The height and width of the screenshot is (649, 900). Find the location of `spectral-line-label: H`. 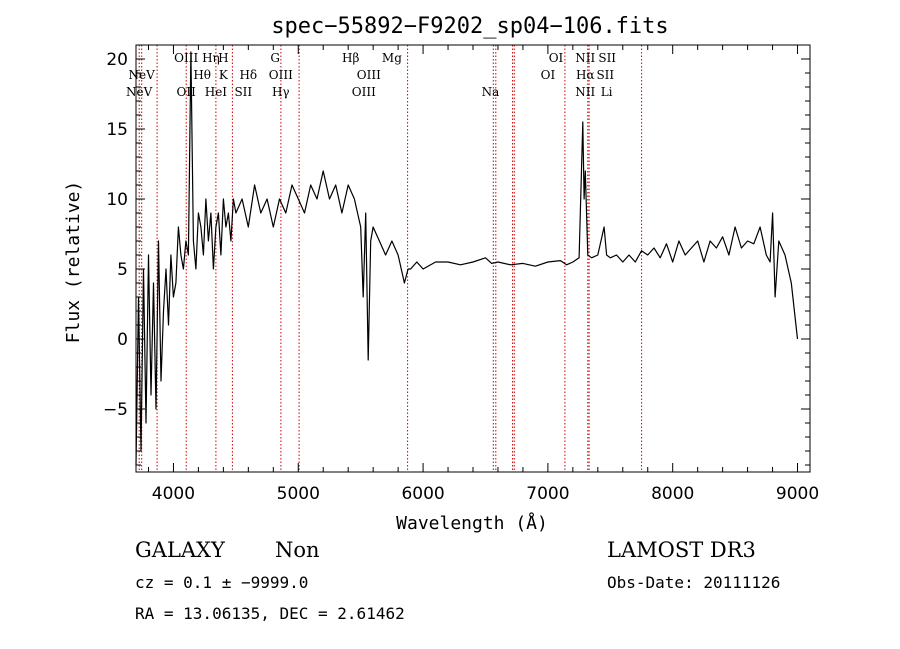

spectral-line-label: H is located at coordinates (223, 58).